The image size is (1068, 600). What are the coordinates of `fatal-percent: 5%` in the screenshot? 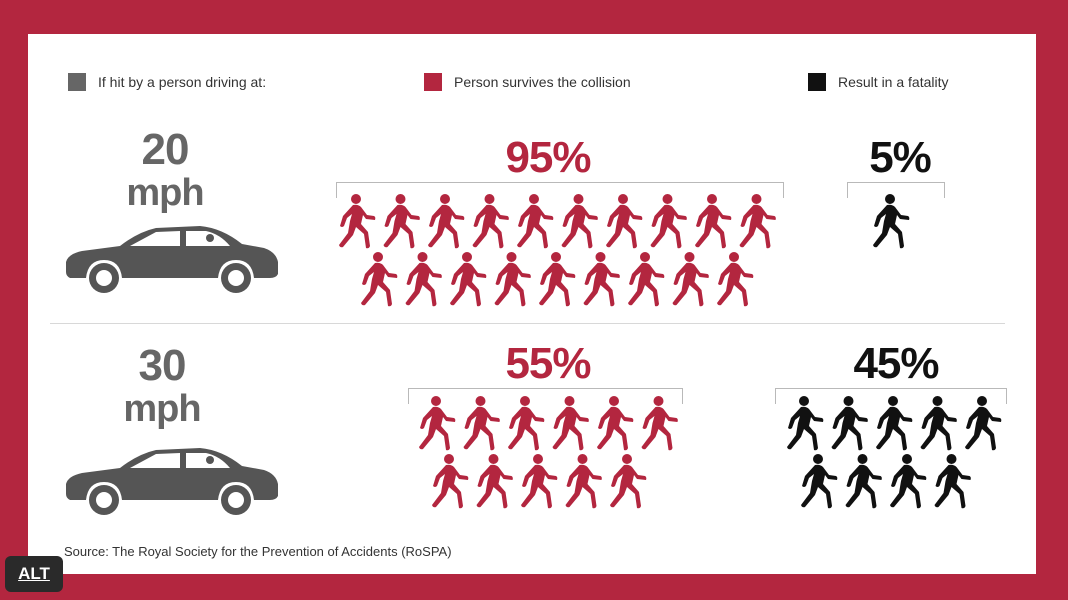 It's located at (900, 157).